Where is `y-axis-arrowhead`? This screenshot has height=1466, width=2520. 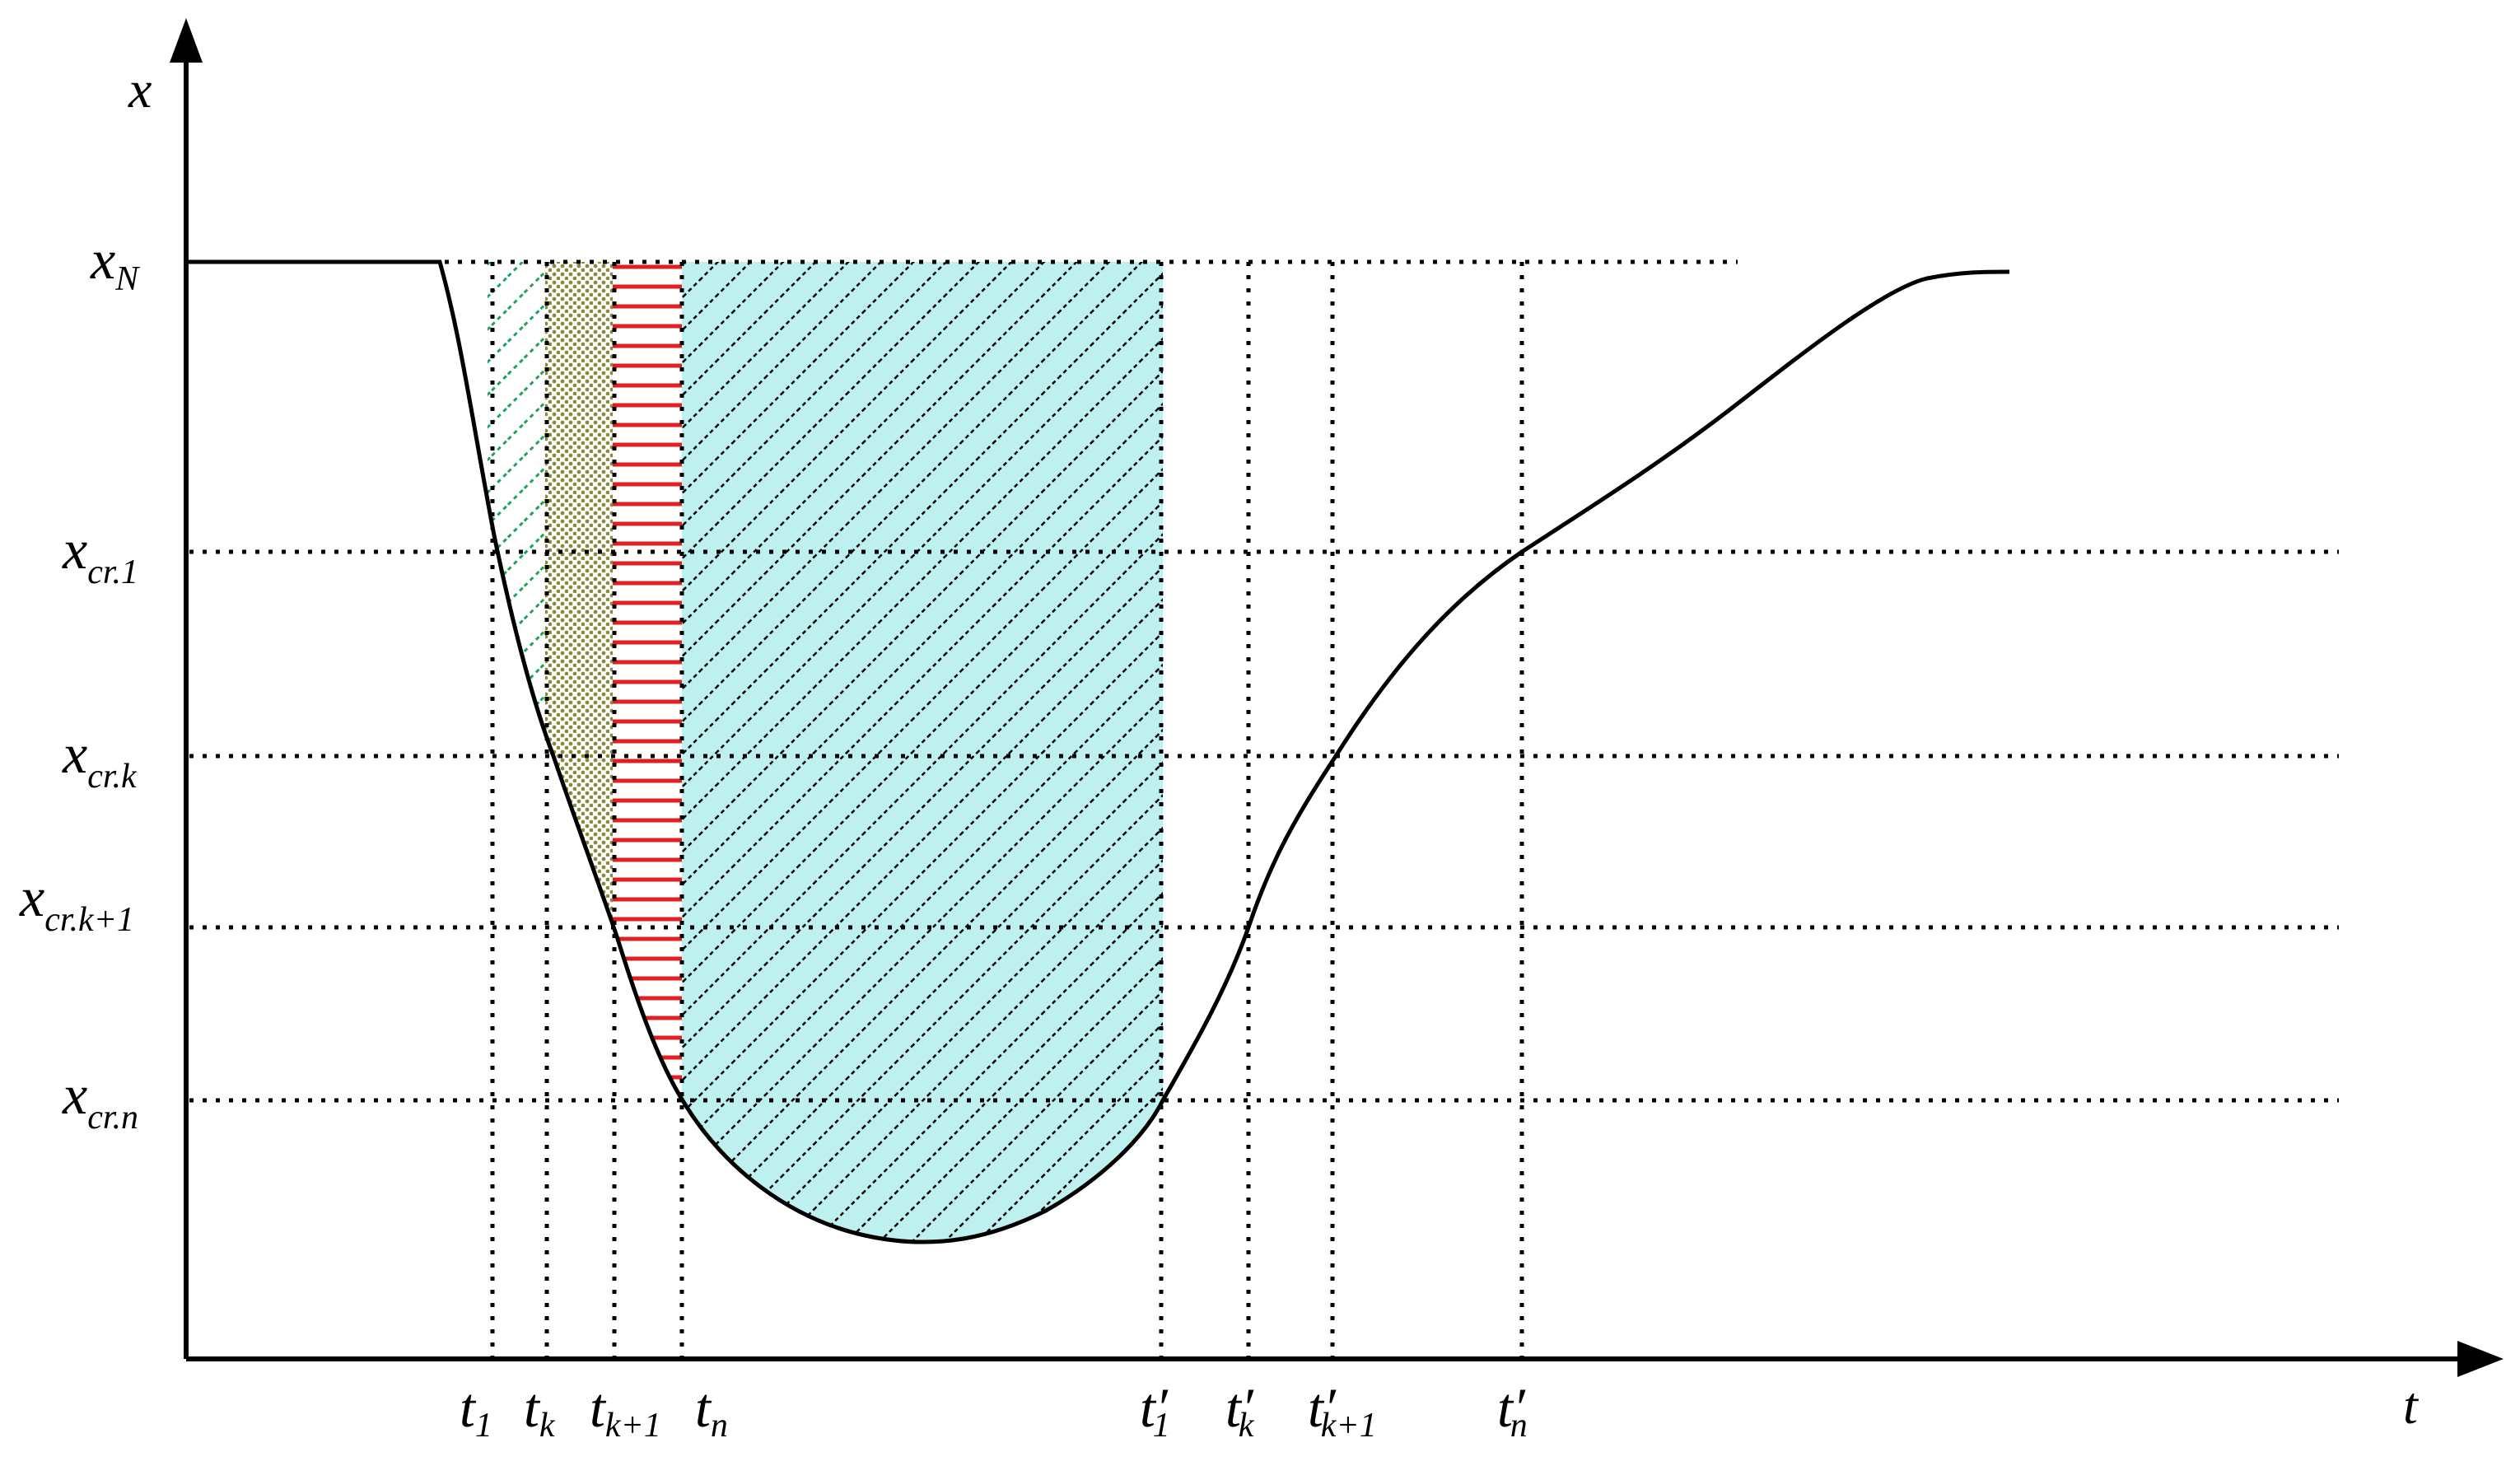
y-axis-arrowhead is located at coordinates (186, 40).